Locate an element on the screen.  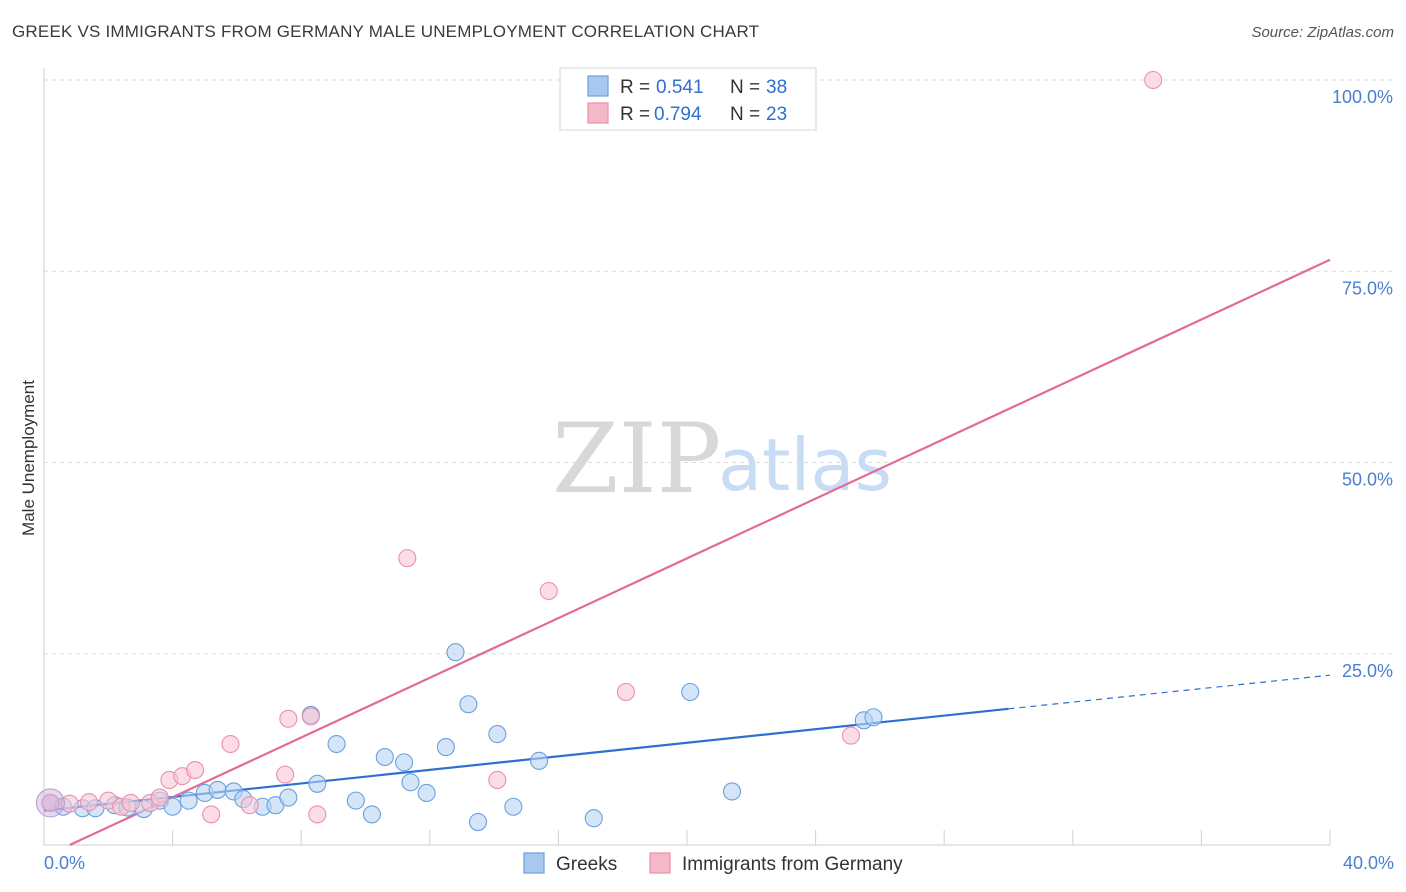
bottom-legend-label-germany: Immigrants from Germany is located at coordinates (792, 864).